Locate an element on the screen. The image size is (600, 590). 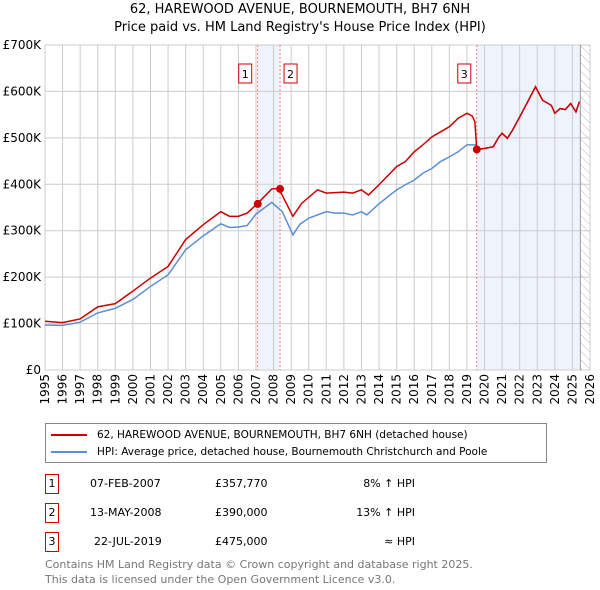
x-tick-label: 2008 is located at coordinates (274, 389).